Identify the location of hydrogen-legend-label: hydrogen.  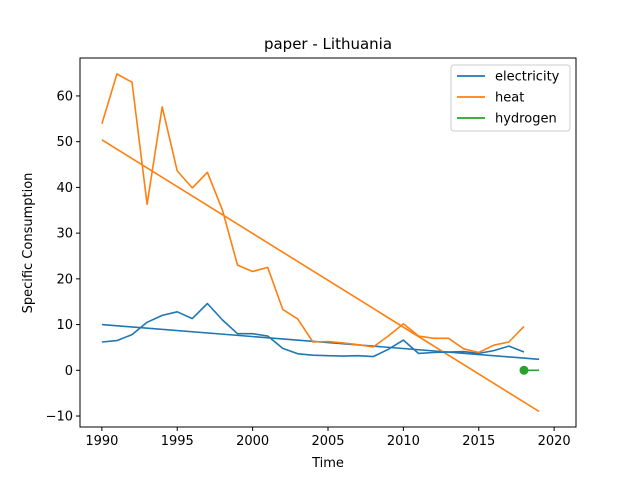
(526, 119).